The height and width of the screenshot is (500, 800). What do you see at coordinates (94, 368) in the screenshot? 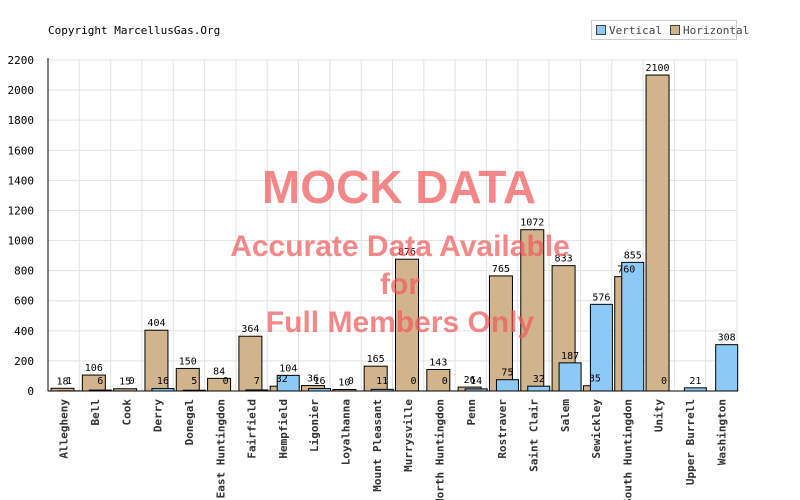
I see `data-label-horizontal: 106` at bounding box center [94, 368].